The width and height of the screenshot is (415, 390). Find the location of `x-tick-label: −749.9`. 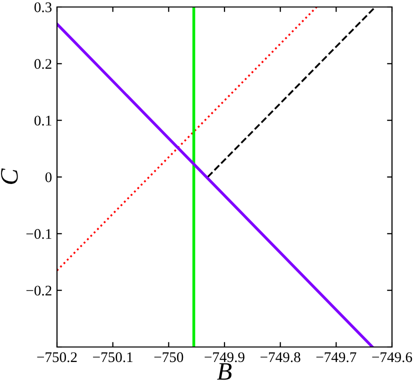

x-tick-label: −749.9 is located at coordinates (224, 357).